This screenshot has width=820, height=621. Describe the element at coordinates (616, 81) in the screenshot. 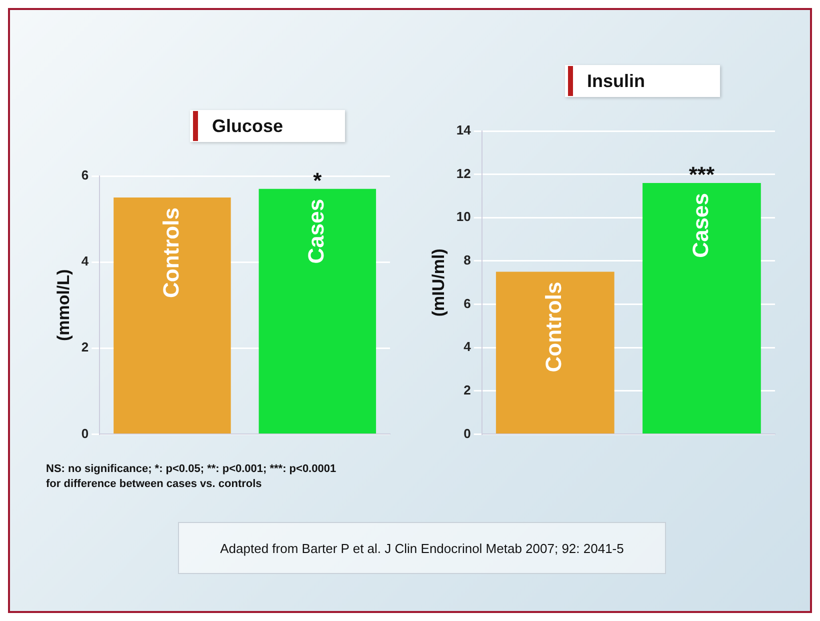

I see `chart-title: Insulin` at that location.